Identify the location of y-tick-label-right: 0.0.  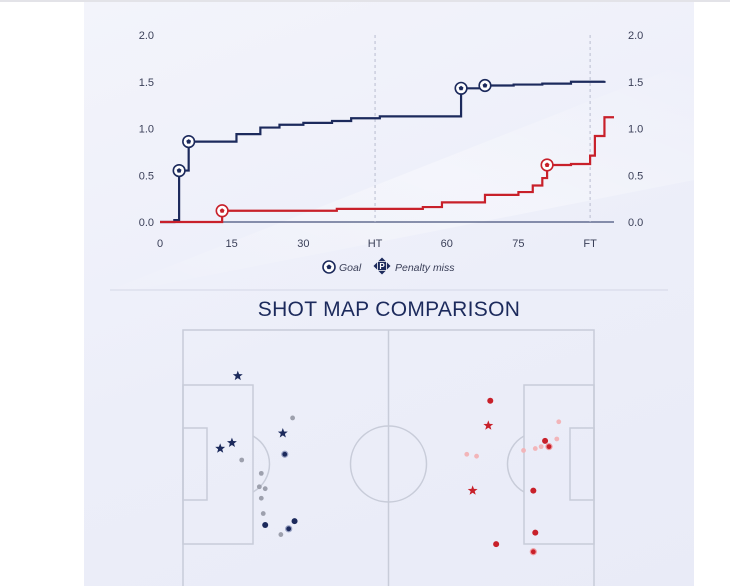
(635, 223).